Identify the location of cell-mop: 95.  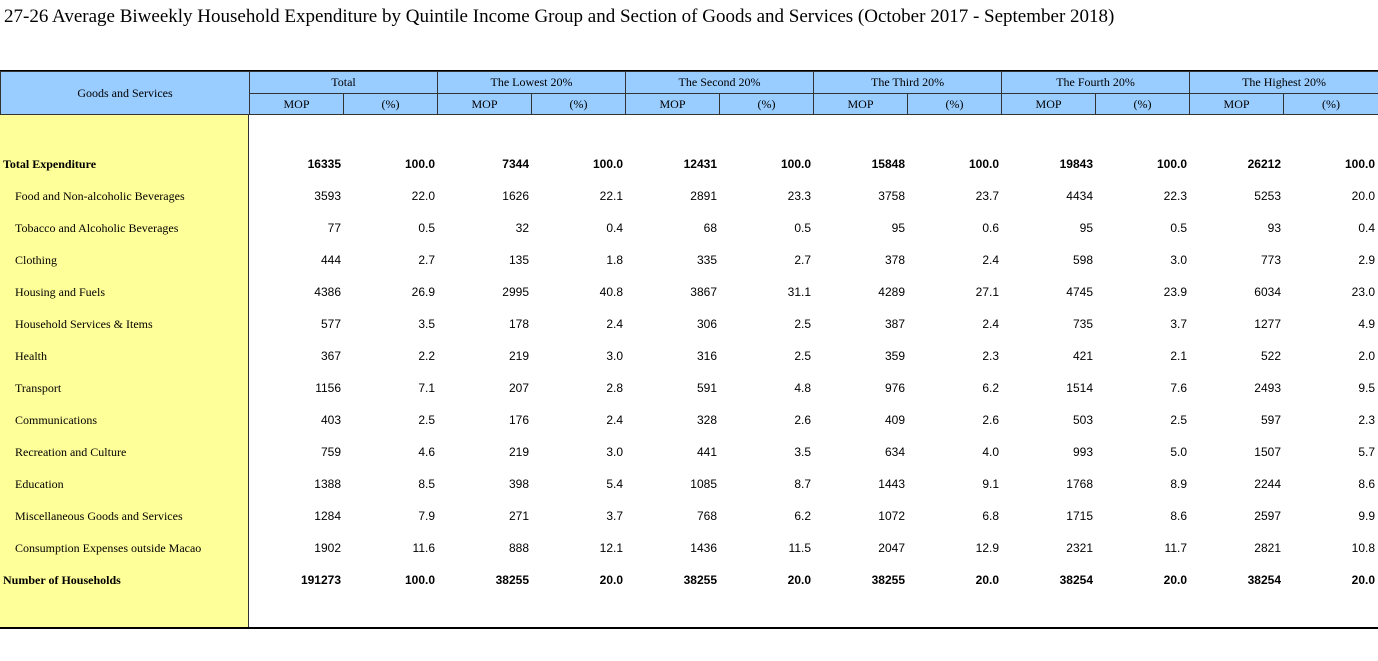
(898, 228).